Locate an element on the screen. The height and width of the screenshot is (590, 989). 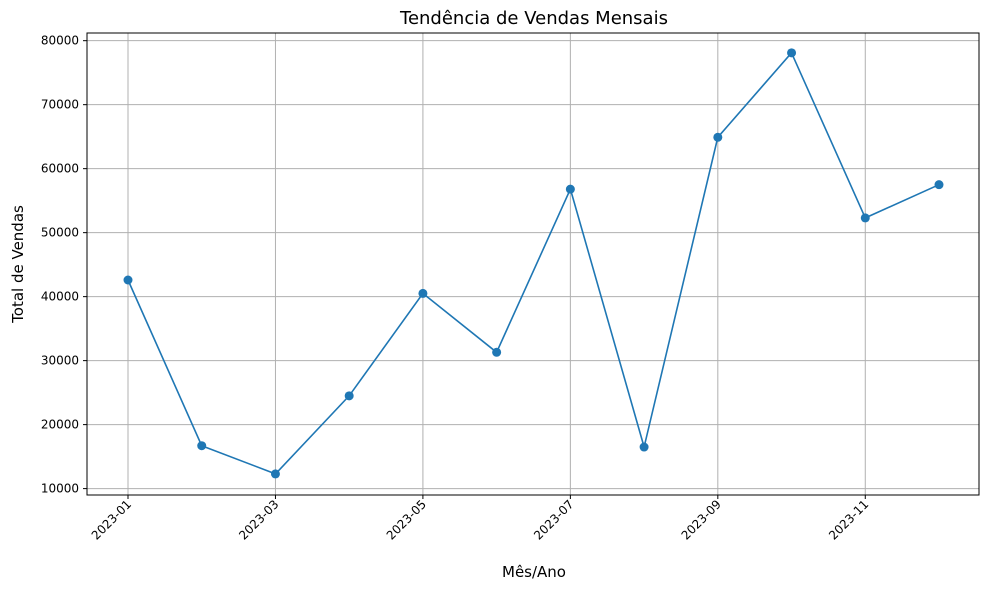
y-tick-label: 10000 is located at coordinates (60, 489).